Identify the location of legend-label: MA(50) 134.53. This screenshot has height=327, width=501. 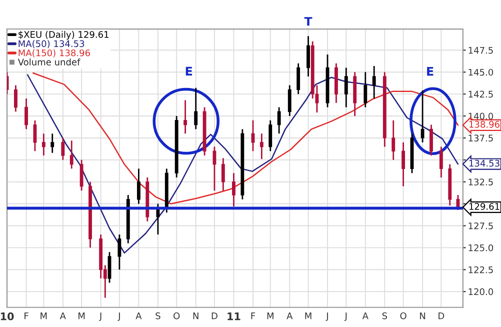
(51, 44).